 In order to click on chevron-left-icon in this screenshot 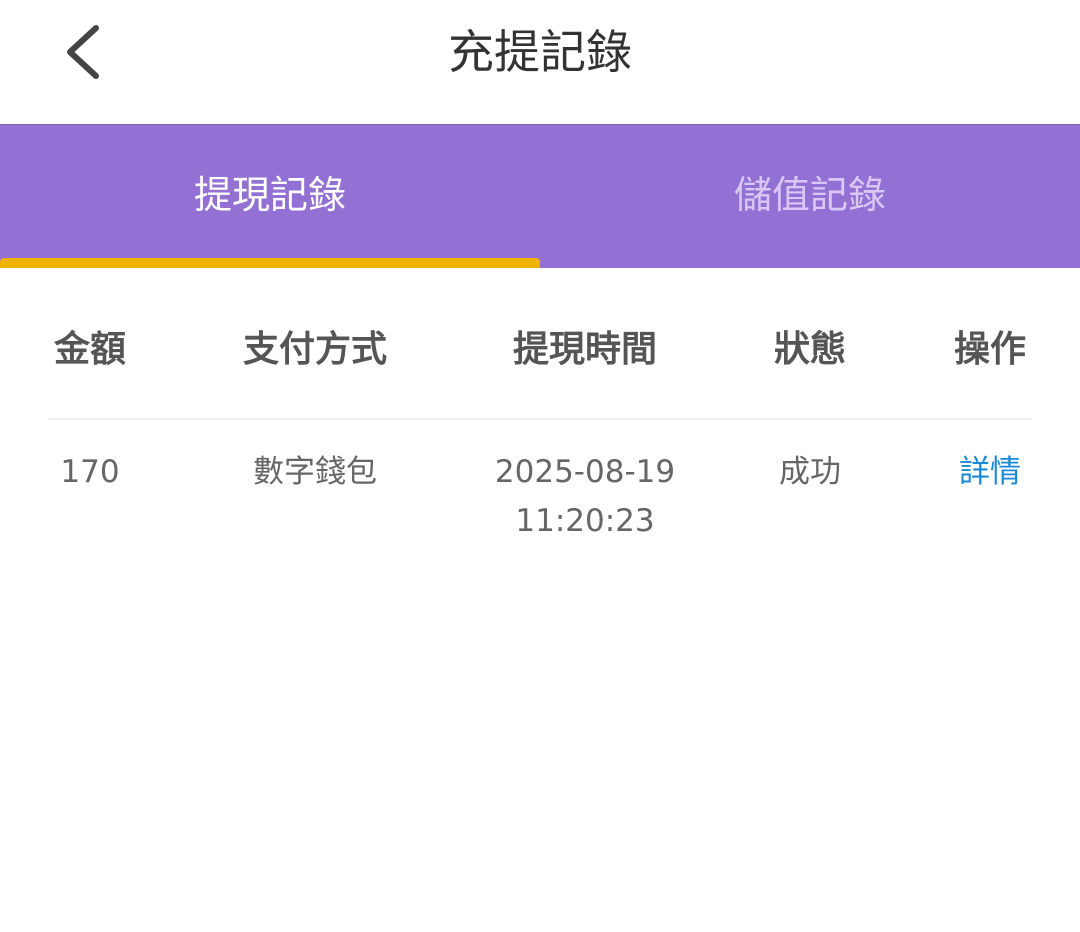, I will do `click(83, 52)`.